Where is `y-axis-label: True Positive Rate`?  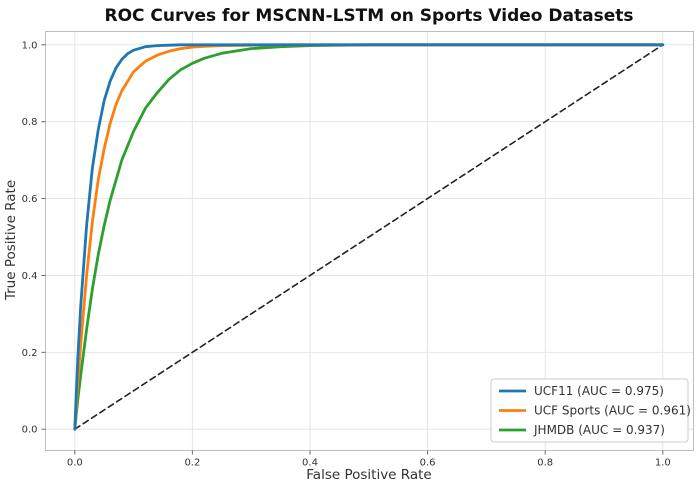
y-axis-label: True Positive Rate is located at coordinates (11, 240).